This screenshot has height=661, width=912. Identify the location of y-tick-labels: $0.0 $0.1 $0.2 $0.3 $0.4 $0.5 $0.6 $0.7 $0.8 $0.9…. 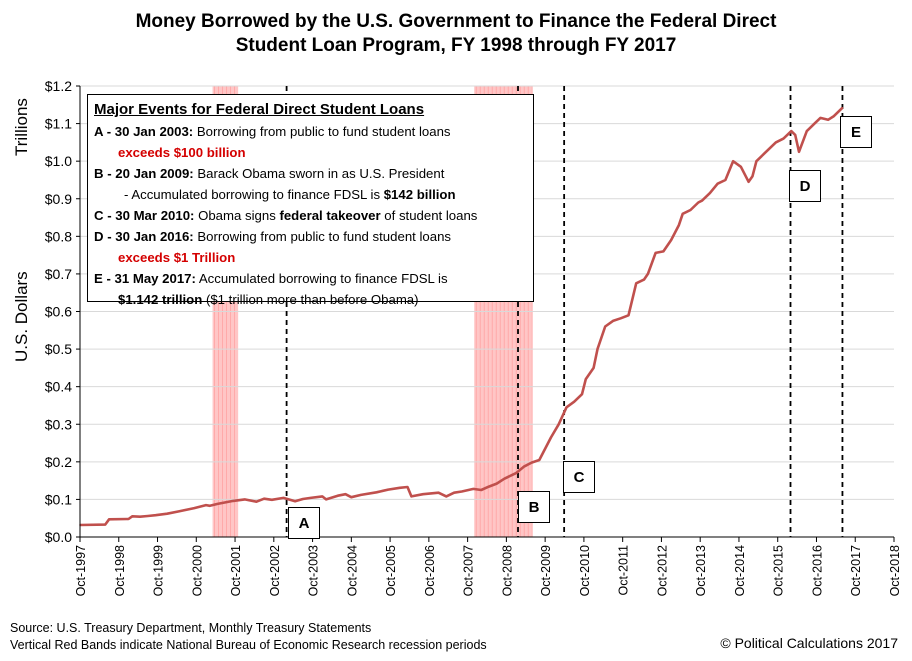
(58, 311).